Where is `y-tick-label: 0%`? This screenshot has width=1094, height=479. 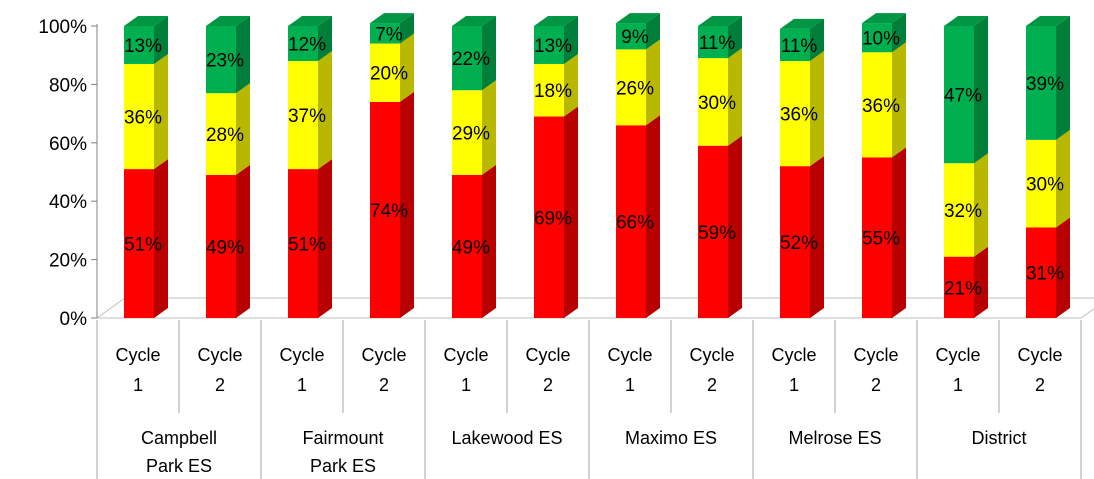 y-tick-label: 0% is located at coordinates (74, 319).